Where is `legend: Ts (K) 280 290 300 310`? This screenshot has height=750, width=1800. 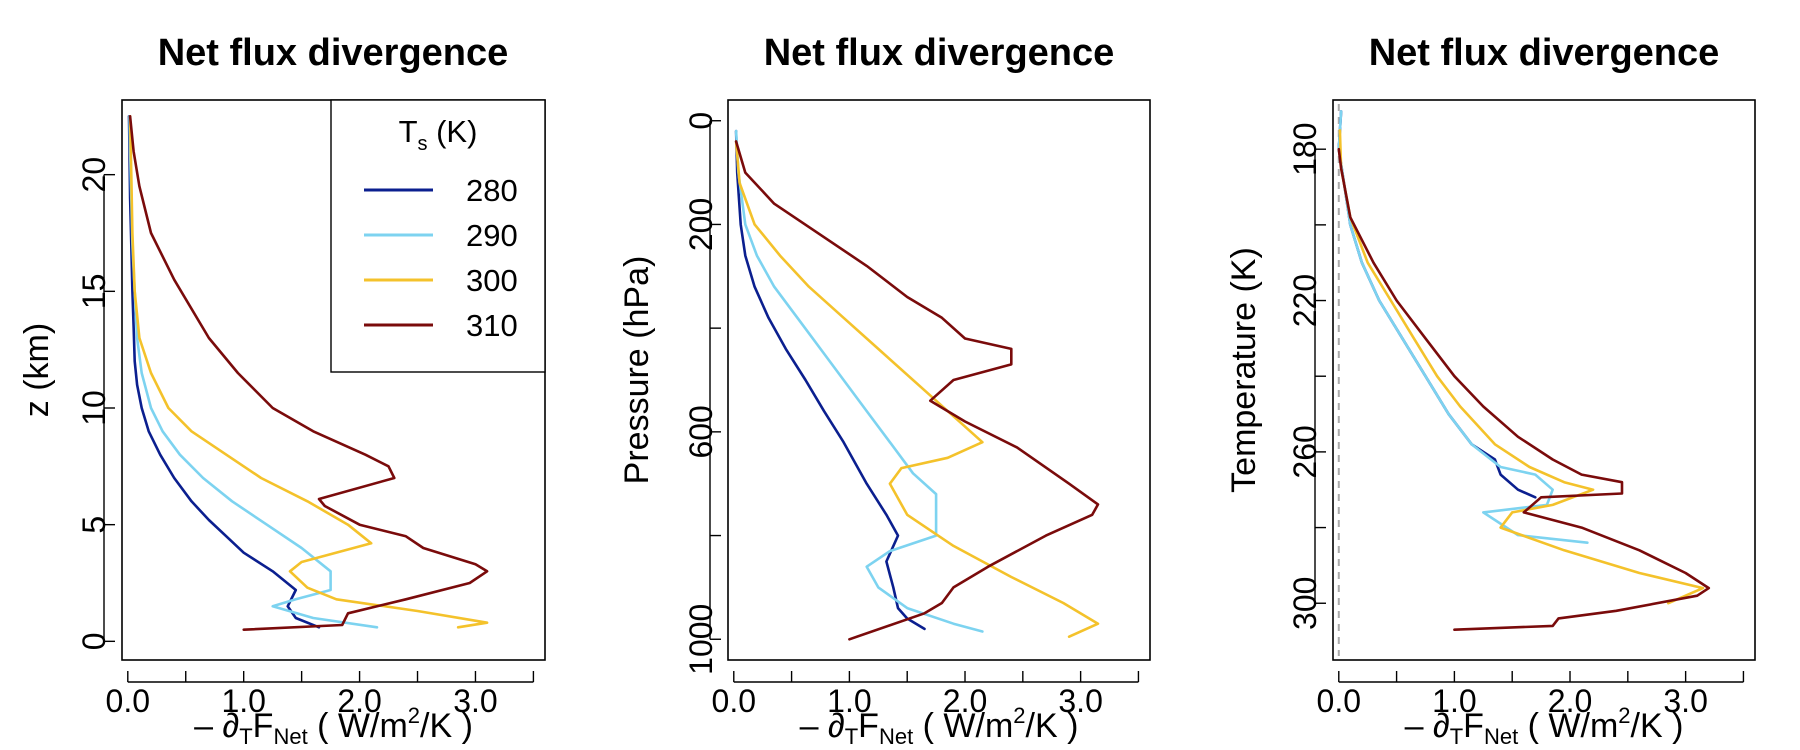
legend: Ts (K) 280 290 300 310 is located at coordinates (438, 236).